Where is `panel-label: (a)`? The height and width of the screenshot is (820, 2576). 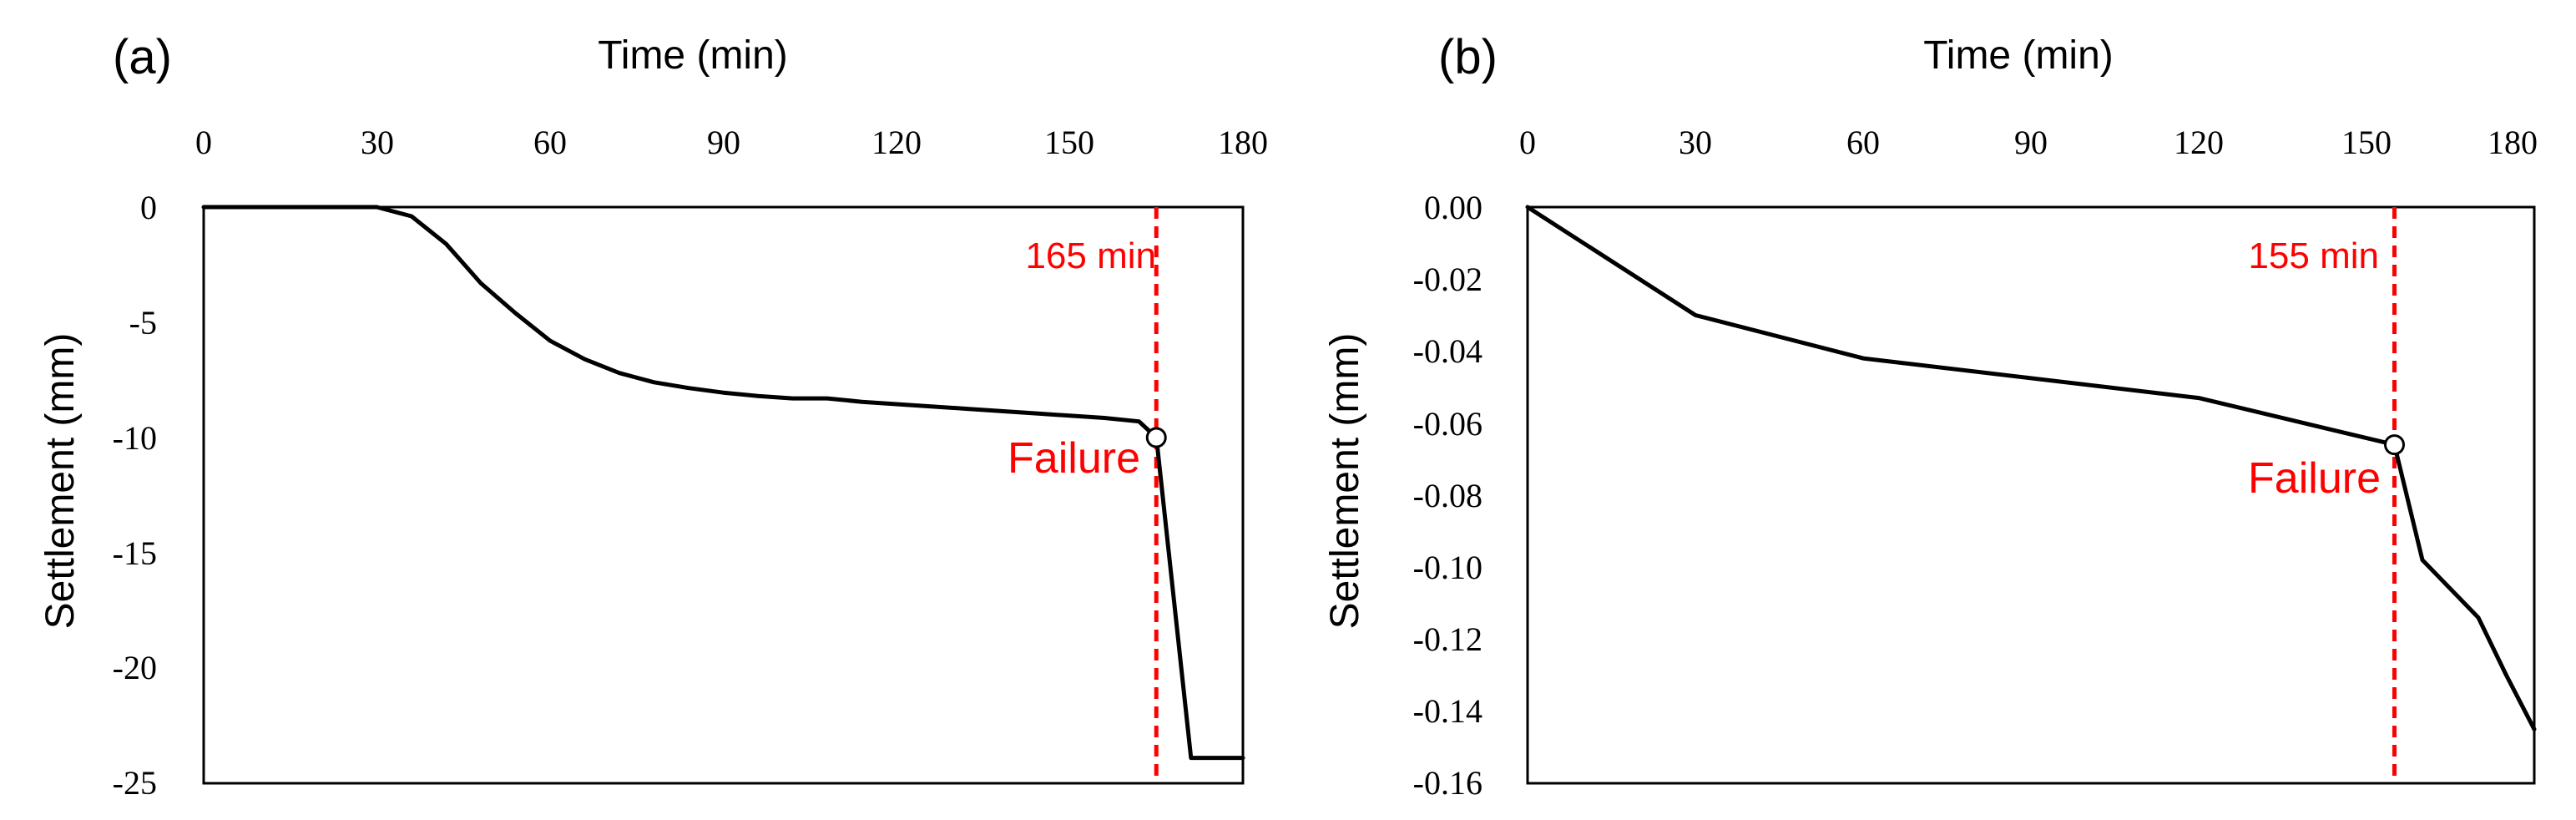 panel-label: (a) is located at coordinates (142, 57).